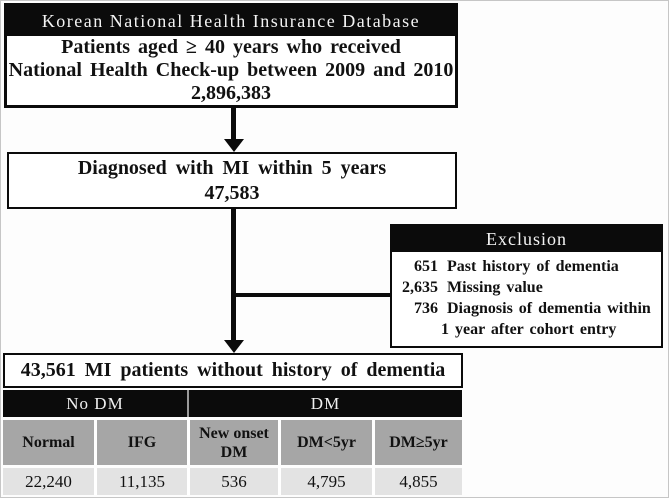 The width and height of the screenshot is (669, 498). I want to click on exclusion-item-continuation: 0 1 year after cohort entry, so click(526, 329).